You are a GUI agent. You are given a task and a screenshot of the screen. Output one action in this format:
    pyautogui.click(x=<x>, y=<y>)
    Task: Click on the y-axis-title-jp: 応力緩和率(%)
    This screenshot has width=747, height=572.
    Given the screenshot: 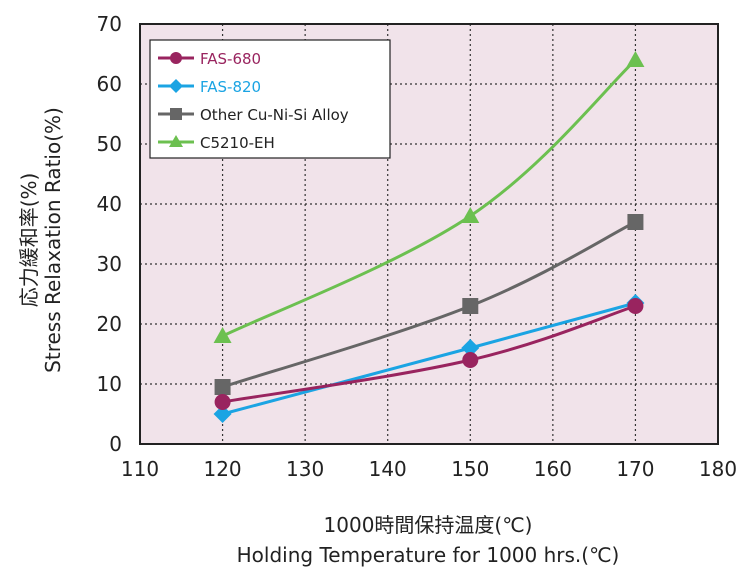 What is the action you would take?
    pyautogui.click(x=29, y=240)
    